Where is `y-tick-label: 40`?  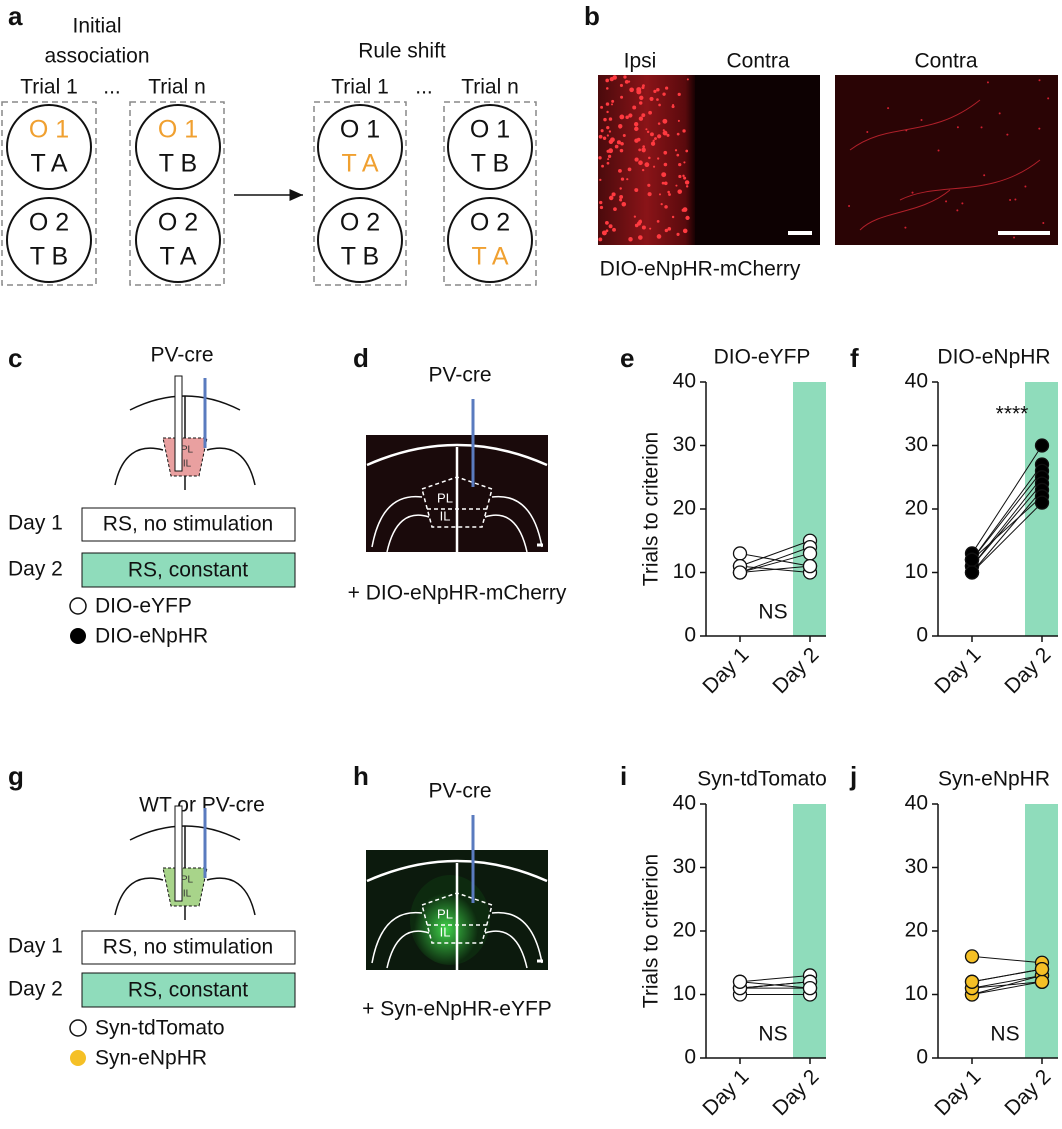 y-tick-label: 40 is located at coordinates (684, 803).